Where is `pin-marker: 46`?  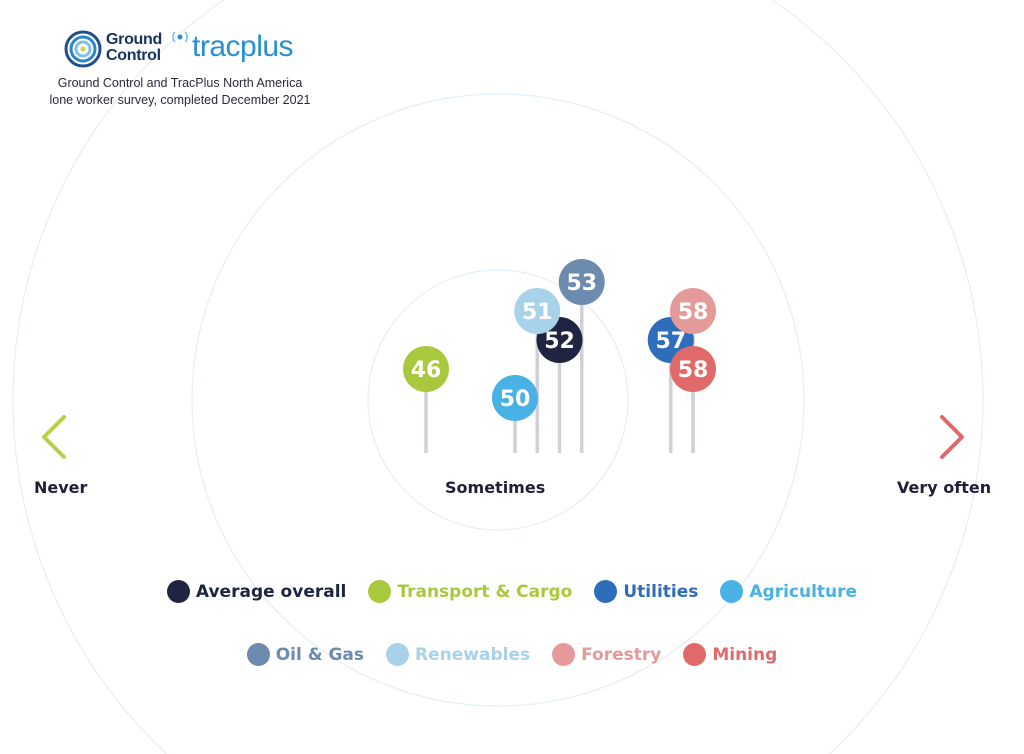 pin-marker: 46 is located at coordinates (426, 369).